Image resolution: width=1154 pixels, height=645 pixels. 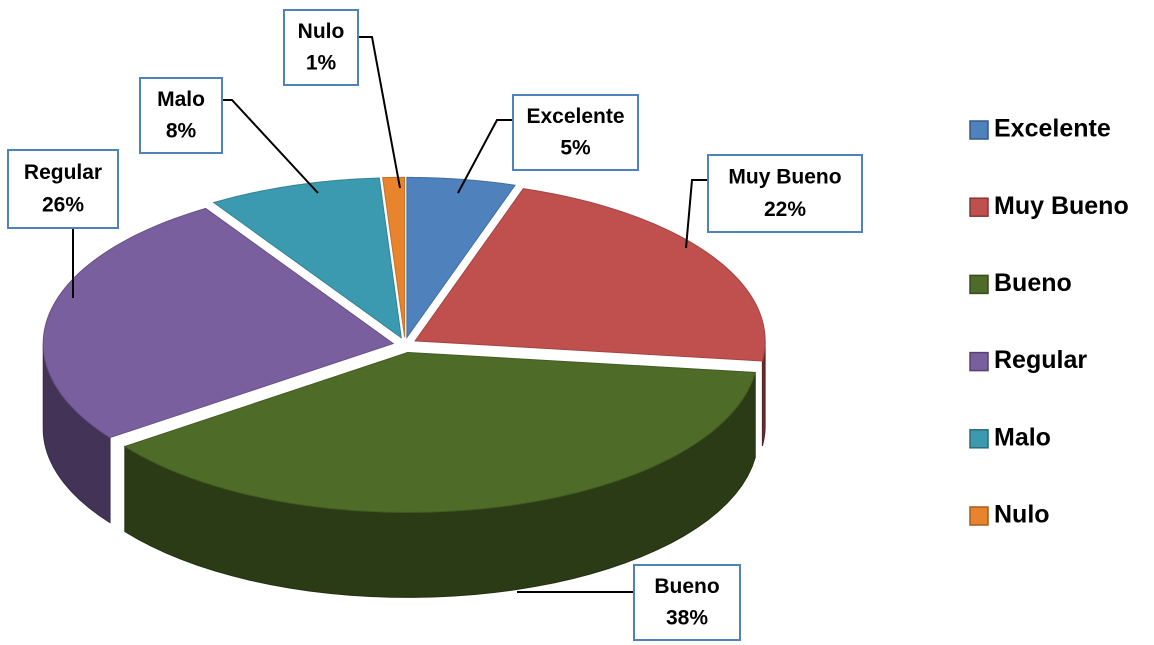 What do you see at coordinates (63, 205) in the screenshot?
I see `label-value: 26%` at bounding box center [63, 205].